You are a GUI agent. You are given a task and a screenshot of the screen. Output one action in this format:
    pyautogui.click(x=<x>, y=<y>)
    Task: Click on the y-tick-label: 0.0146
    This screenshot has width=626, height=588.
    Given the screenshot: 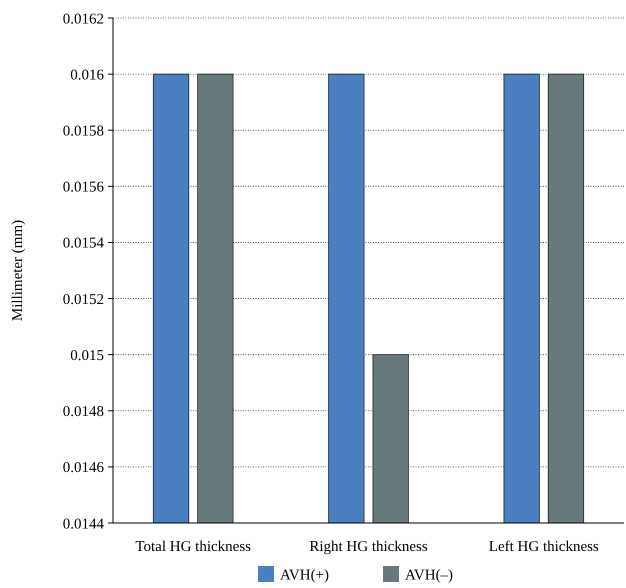 What is the action you would take?
    pyautogui.click(x=83, y=468)
    